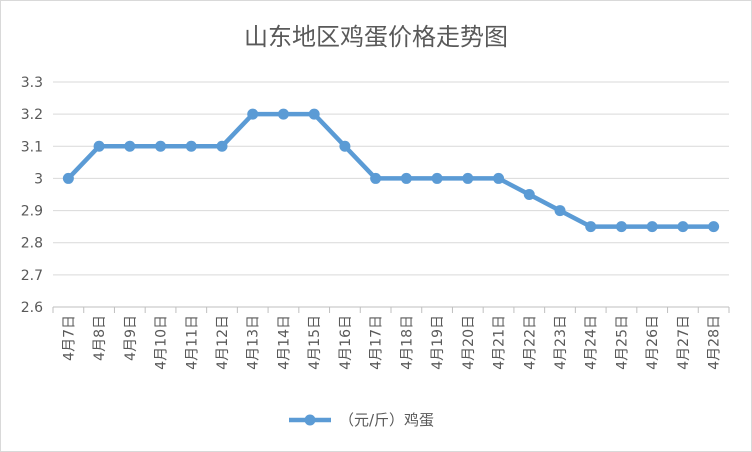 The height and width of the screenshot is (452, 752). Describe the element at coordinates (131, 338) in the screenshot. I see `x-tick-label: 4月9日` at that location.